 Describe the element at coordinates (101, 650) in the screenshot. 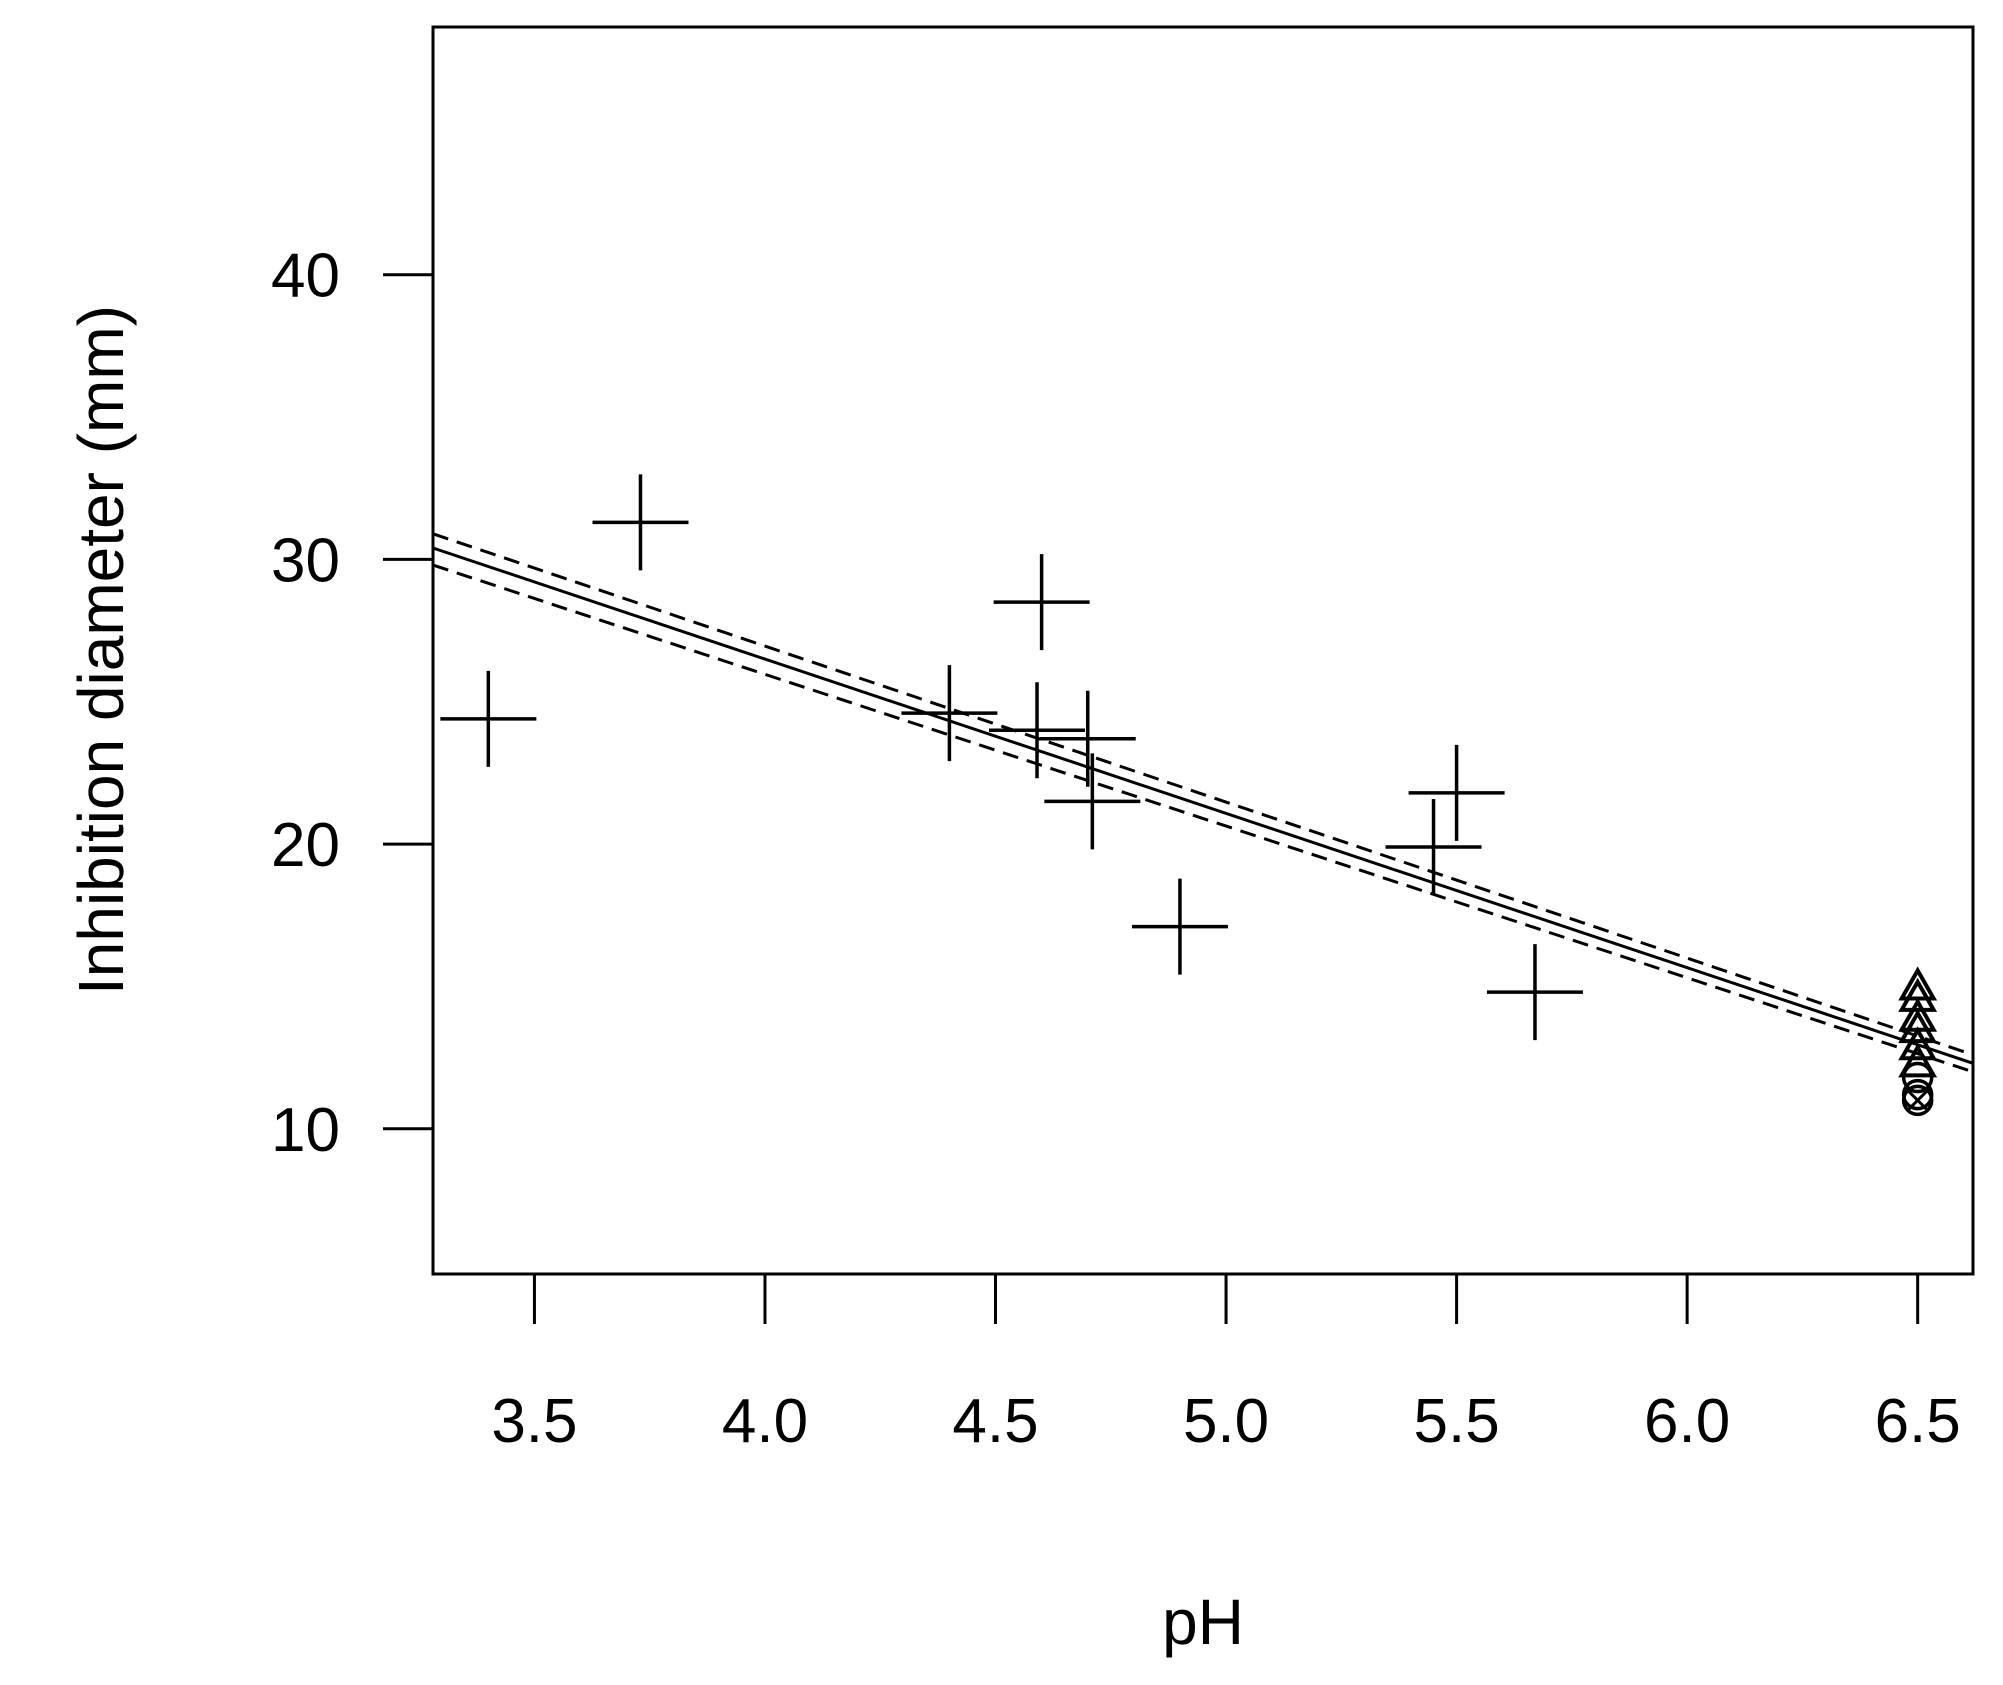

I see `y-axis-title: Inhibition diameter (mm)` at that location.